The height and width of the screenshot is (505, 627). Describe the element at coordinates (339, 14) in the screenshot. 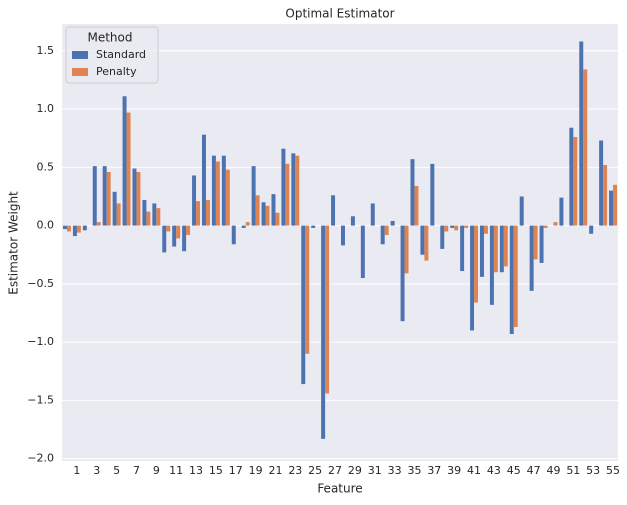

I see `chart-title: Optimal Estimator` at that location.